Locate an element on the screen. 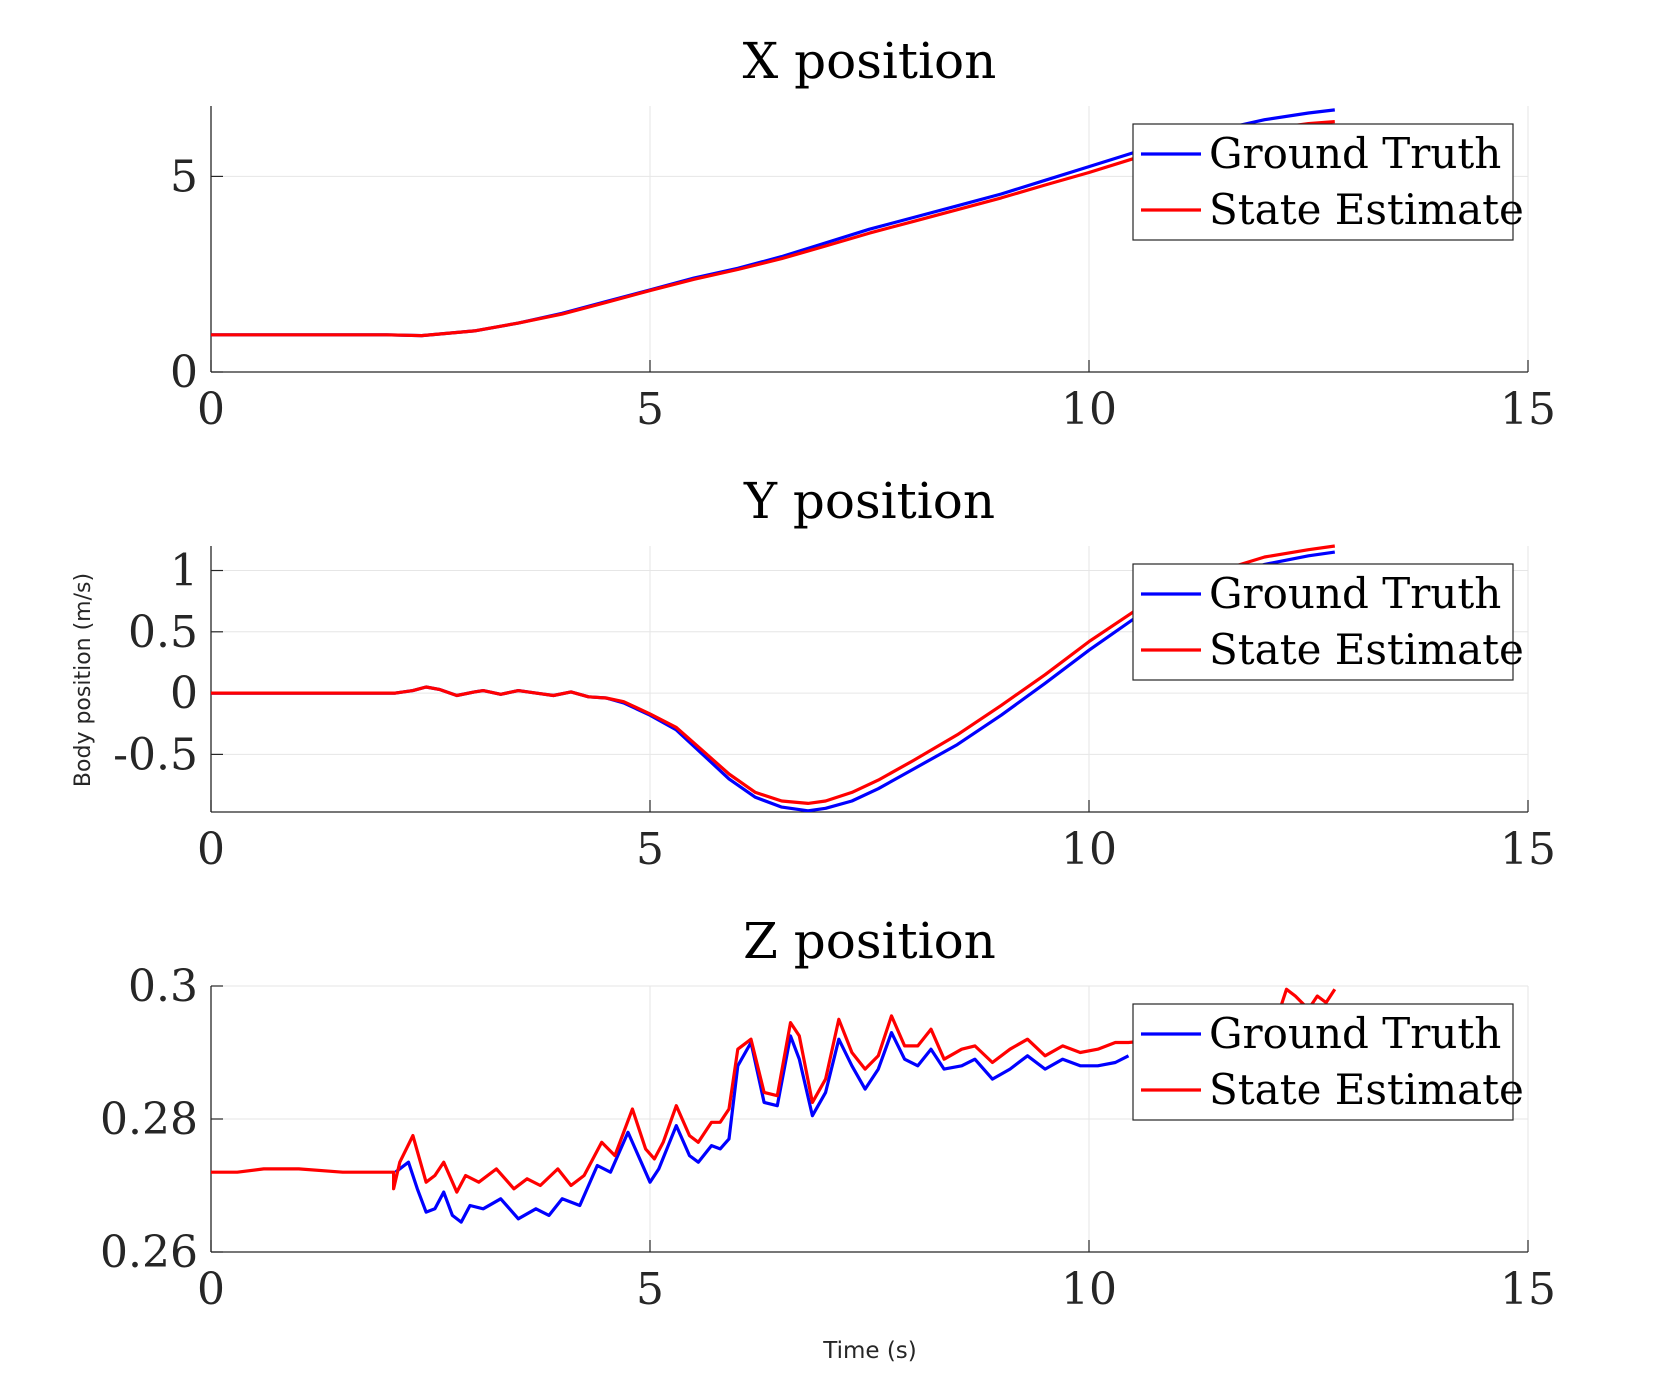 This screenshot has width=1667, height=1389. panel-title: X position is located at coordinates (870, 61).